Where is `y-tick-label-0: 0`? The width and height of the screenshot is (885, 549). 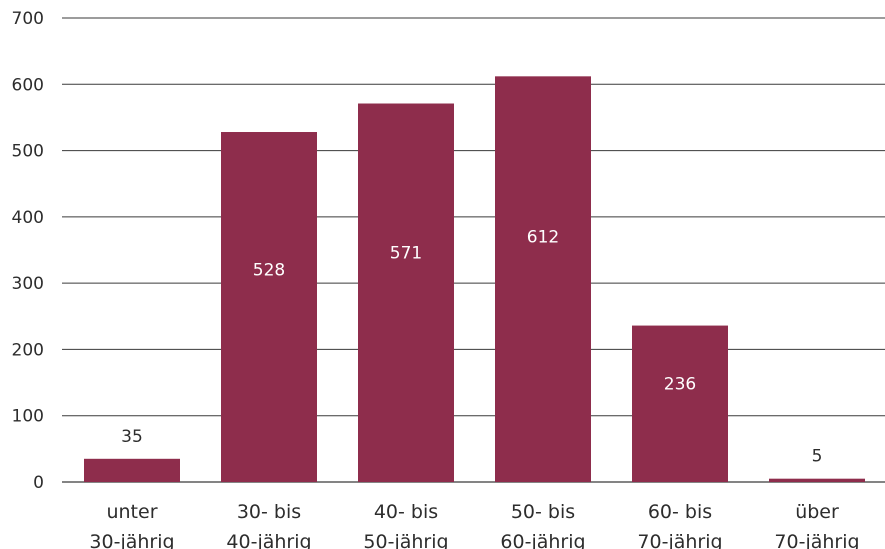 y-tick-label-0: 0 is located at coordinates (38, 483).